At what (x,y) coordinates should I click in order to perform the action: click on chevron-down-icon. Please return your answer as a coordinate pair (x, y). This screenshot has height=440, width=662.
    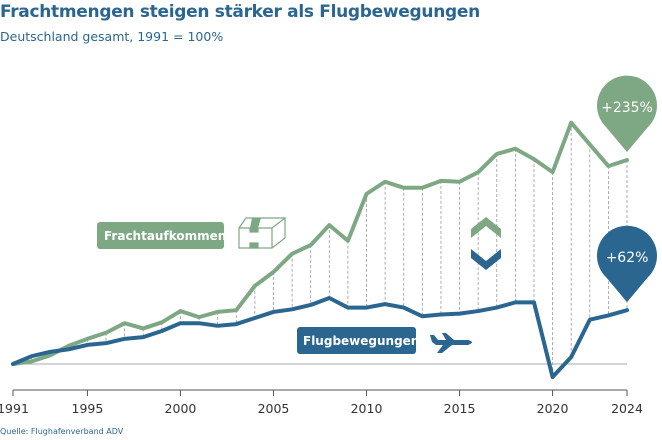
    Looking at the image, I should click on (486, 259).